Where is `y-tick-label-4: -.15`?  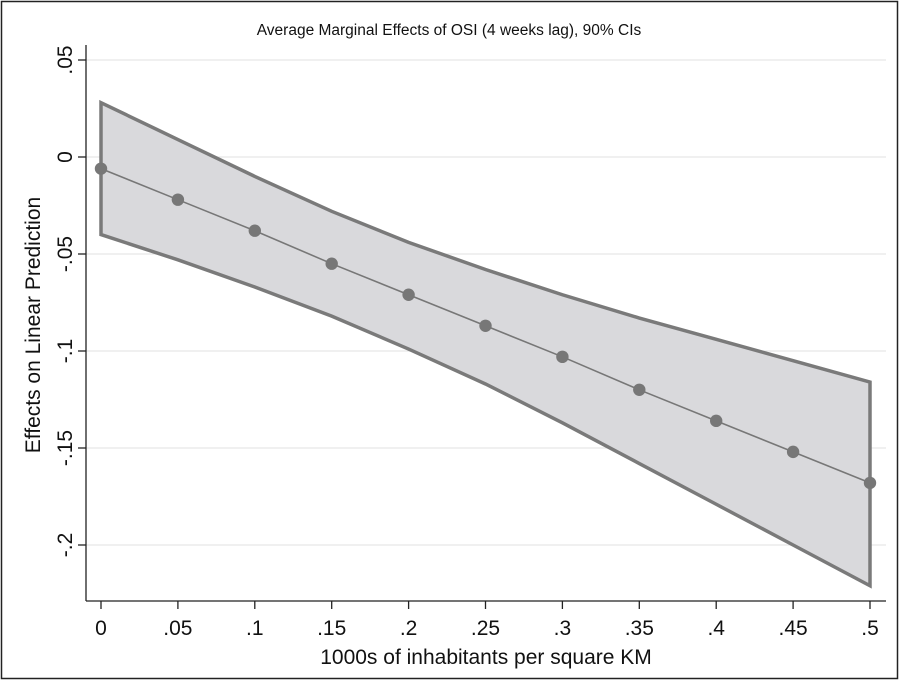 y-tick-label-4: -.15 is located at coordinates (65, 448).